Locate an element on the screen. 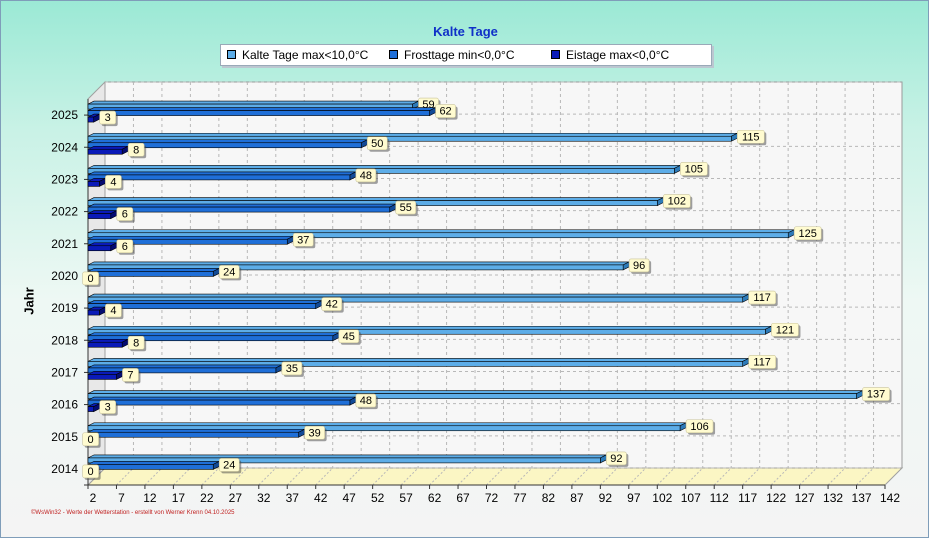  data-label-2021-series-3: 6 is located at coordinates (125, 247).